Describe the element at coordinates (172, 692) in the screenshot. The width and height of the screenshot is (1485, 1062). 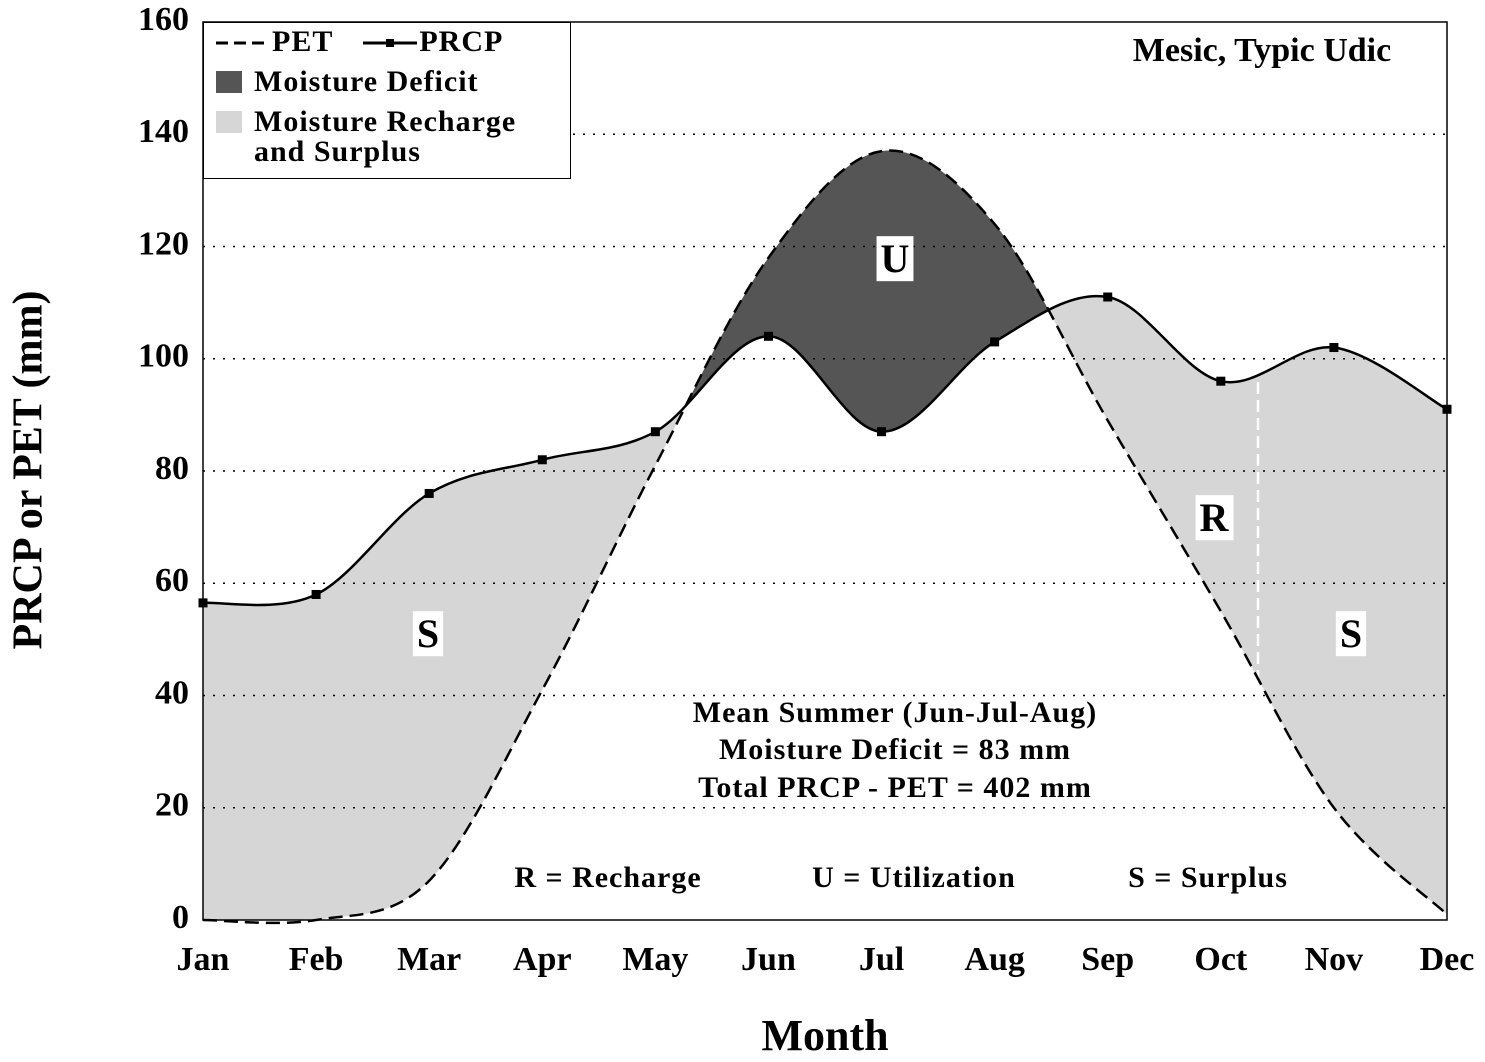
I see `y-tick-label: 40` at that location.